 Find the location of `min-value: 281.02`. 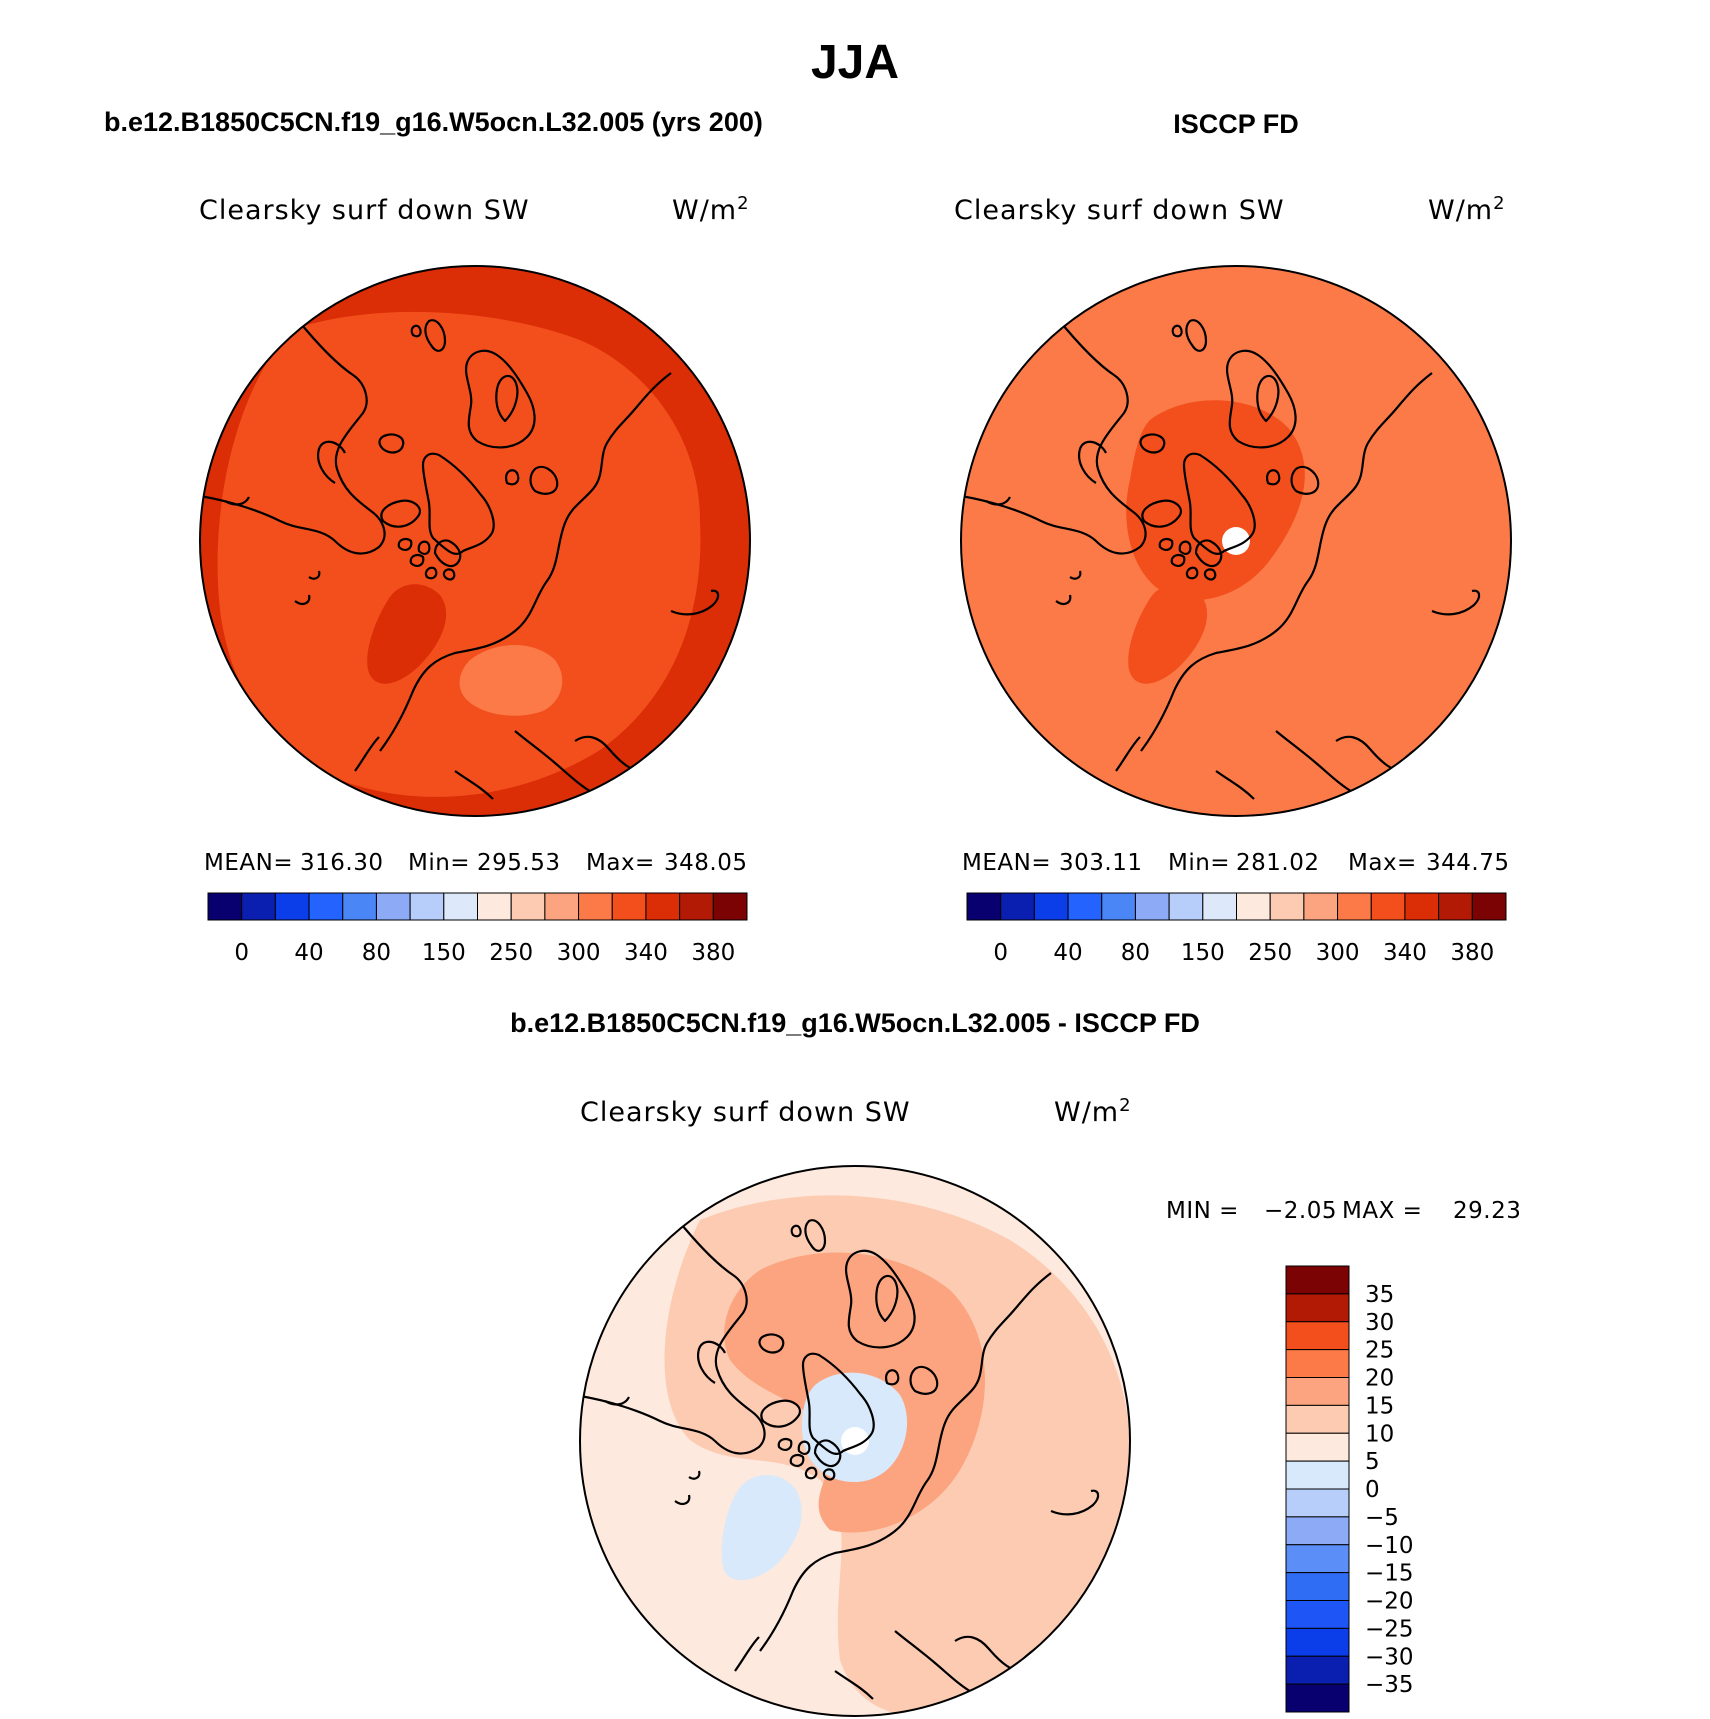

min-value: 281.02 is located at coordinates (1277, 863).